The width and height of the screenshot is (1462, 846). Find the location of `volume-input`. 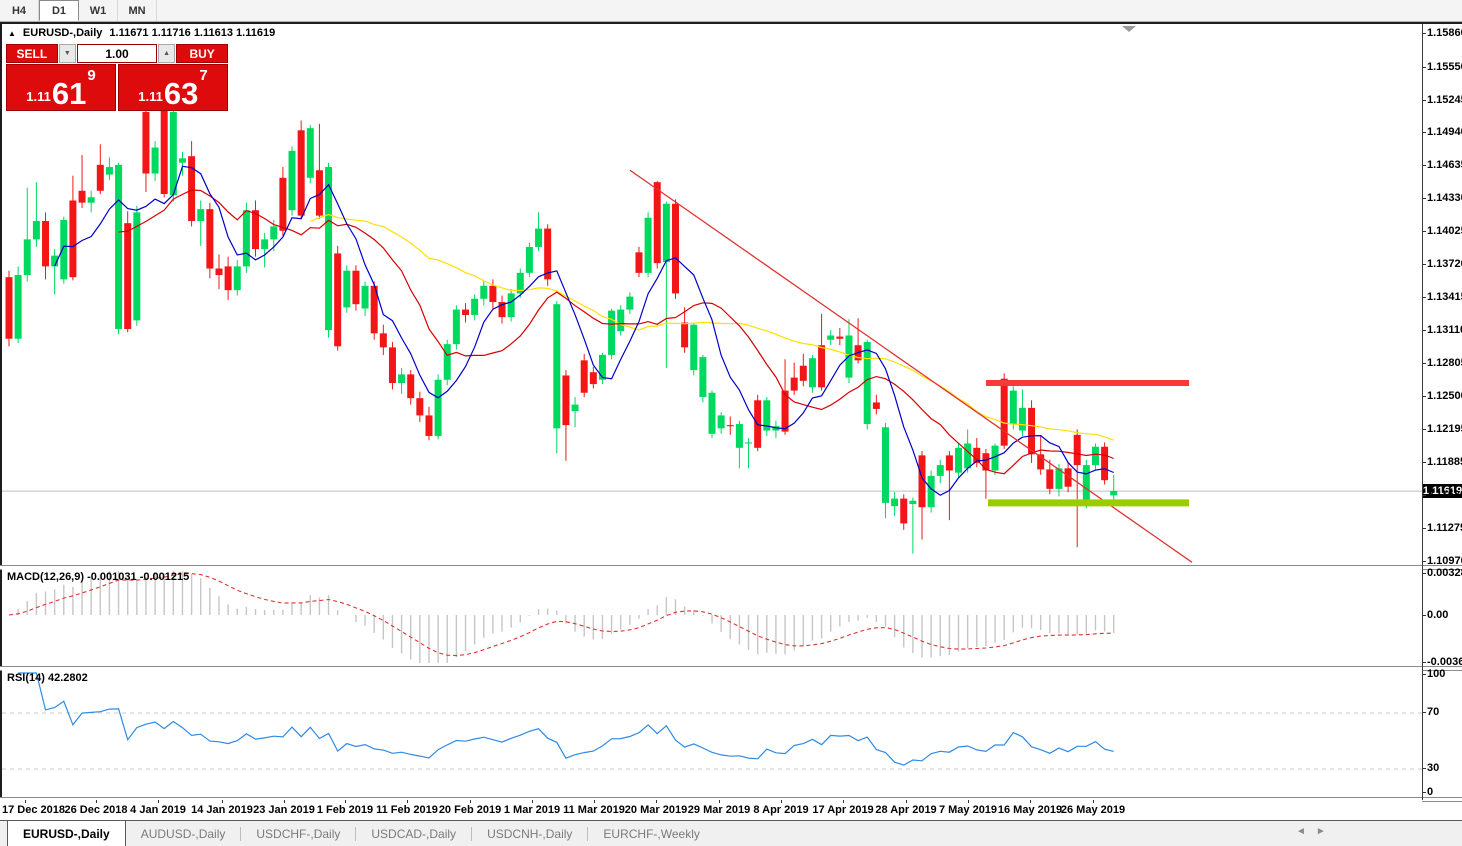

volume-input is located at coordinates (117, 53).